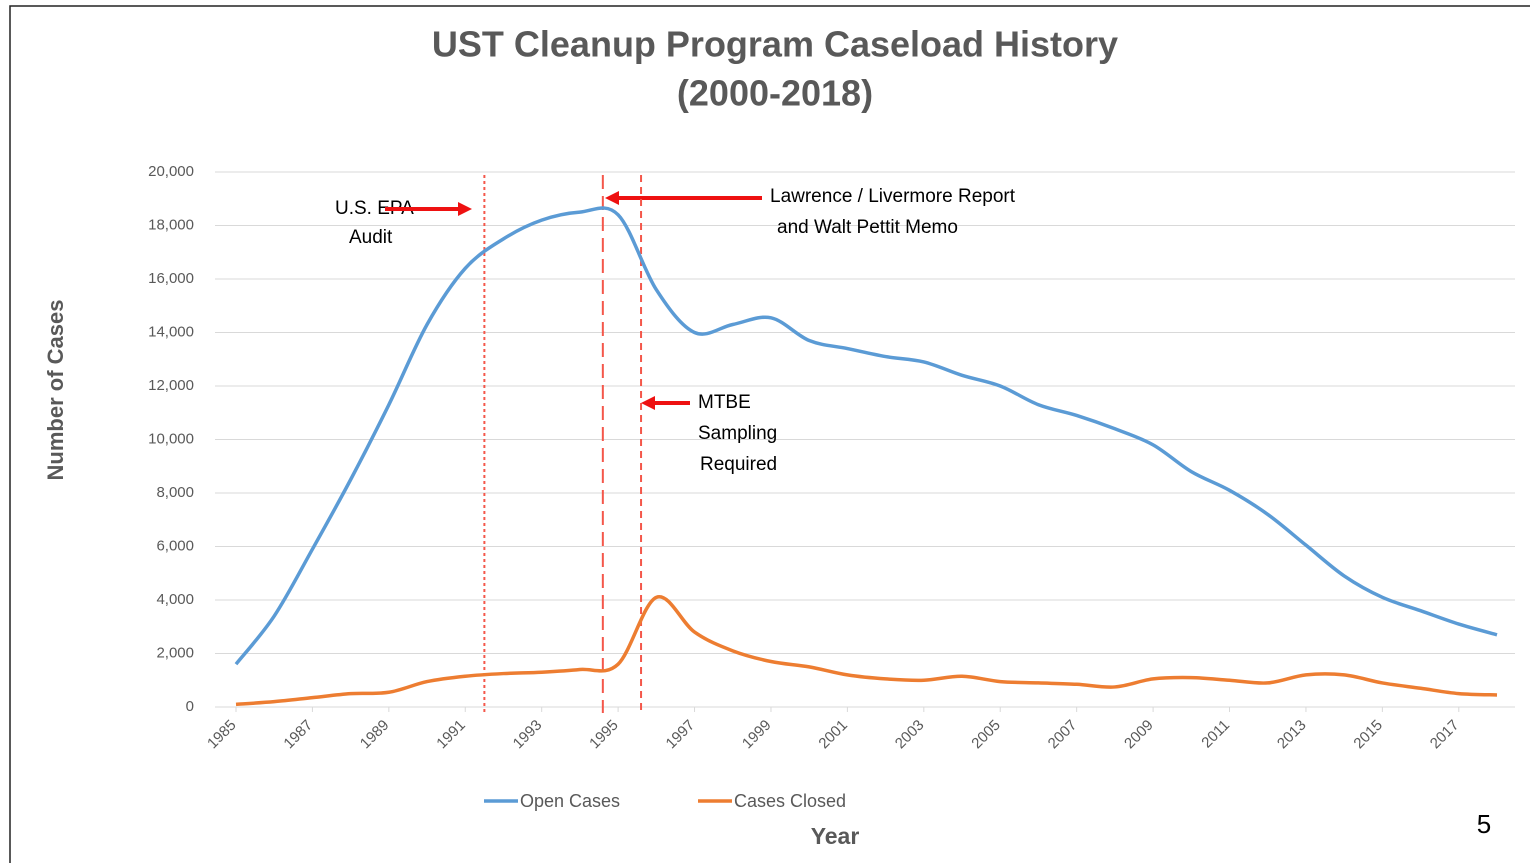 Image resolution: width=1530 pixels, height=868 pixels. I want to click on x-tick-label: 1997, so click(681, 735).